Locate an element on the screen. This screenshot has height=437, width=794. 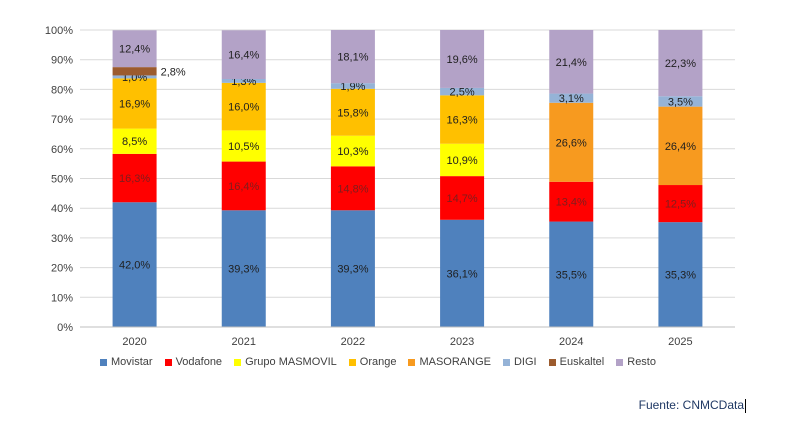
data-label: 16,9% is located at coordinates (134, 105).